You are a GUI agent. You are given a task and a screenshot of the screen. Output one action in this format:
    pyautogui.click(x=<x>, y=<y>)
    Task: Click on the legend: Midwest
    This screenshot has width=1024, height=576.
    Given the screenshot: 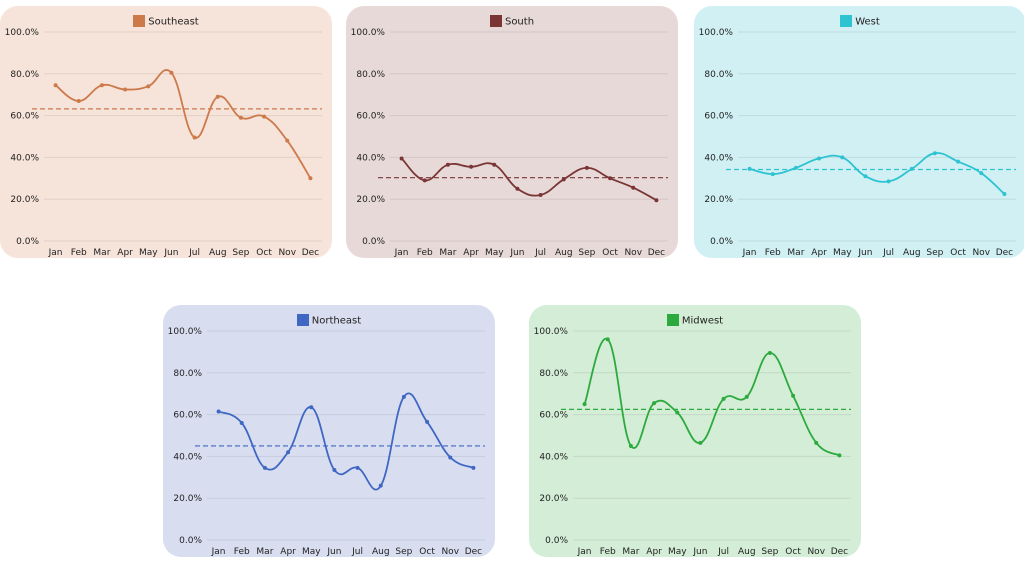 What is the action you would take?
    pyautogui.click(x=695, y=320)
    